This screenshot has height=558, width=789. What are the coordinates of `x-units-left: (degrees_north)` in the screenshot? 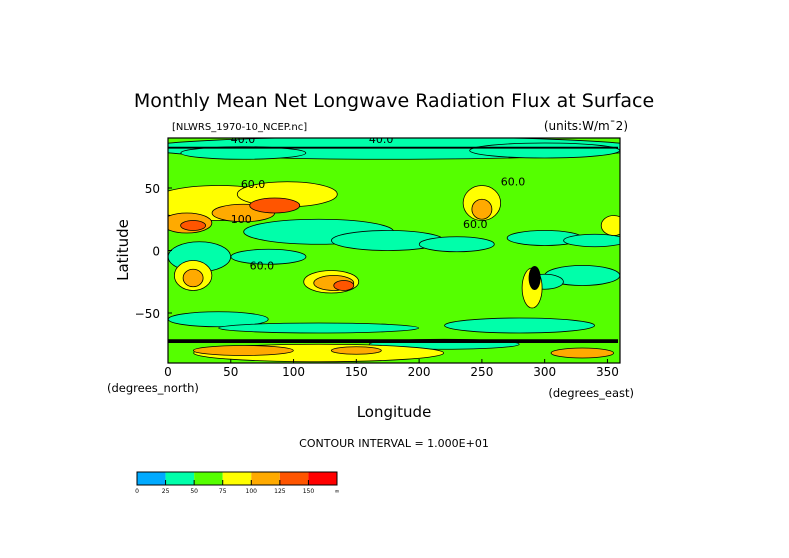 It's located at (153, 388).